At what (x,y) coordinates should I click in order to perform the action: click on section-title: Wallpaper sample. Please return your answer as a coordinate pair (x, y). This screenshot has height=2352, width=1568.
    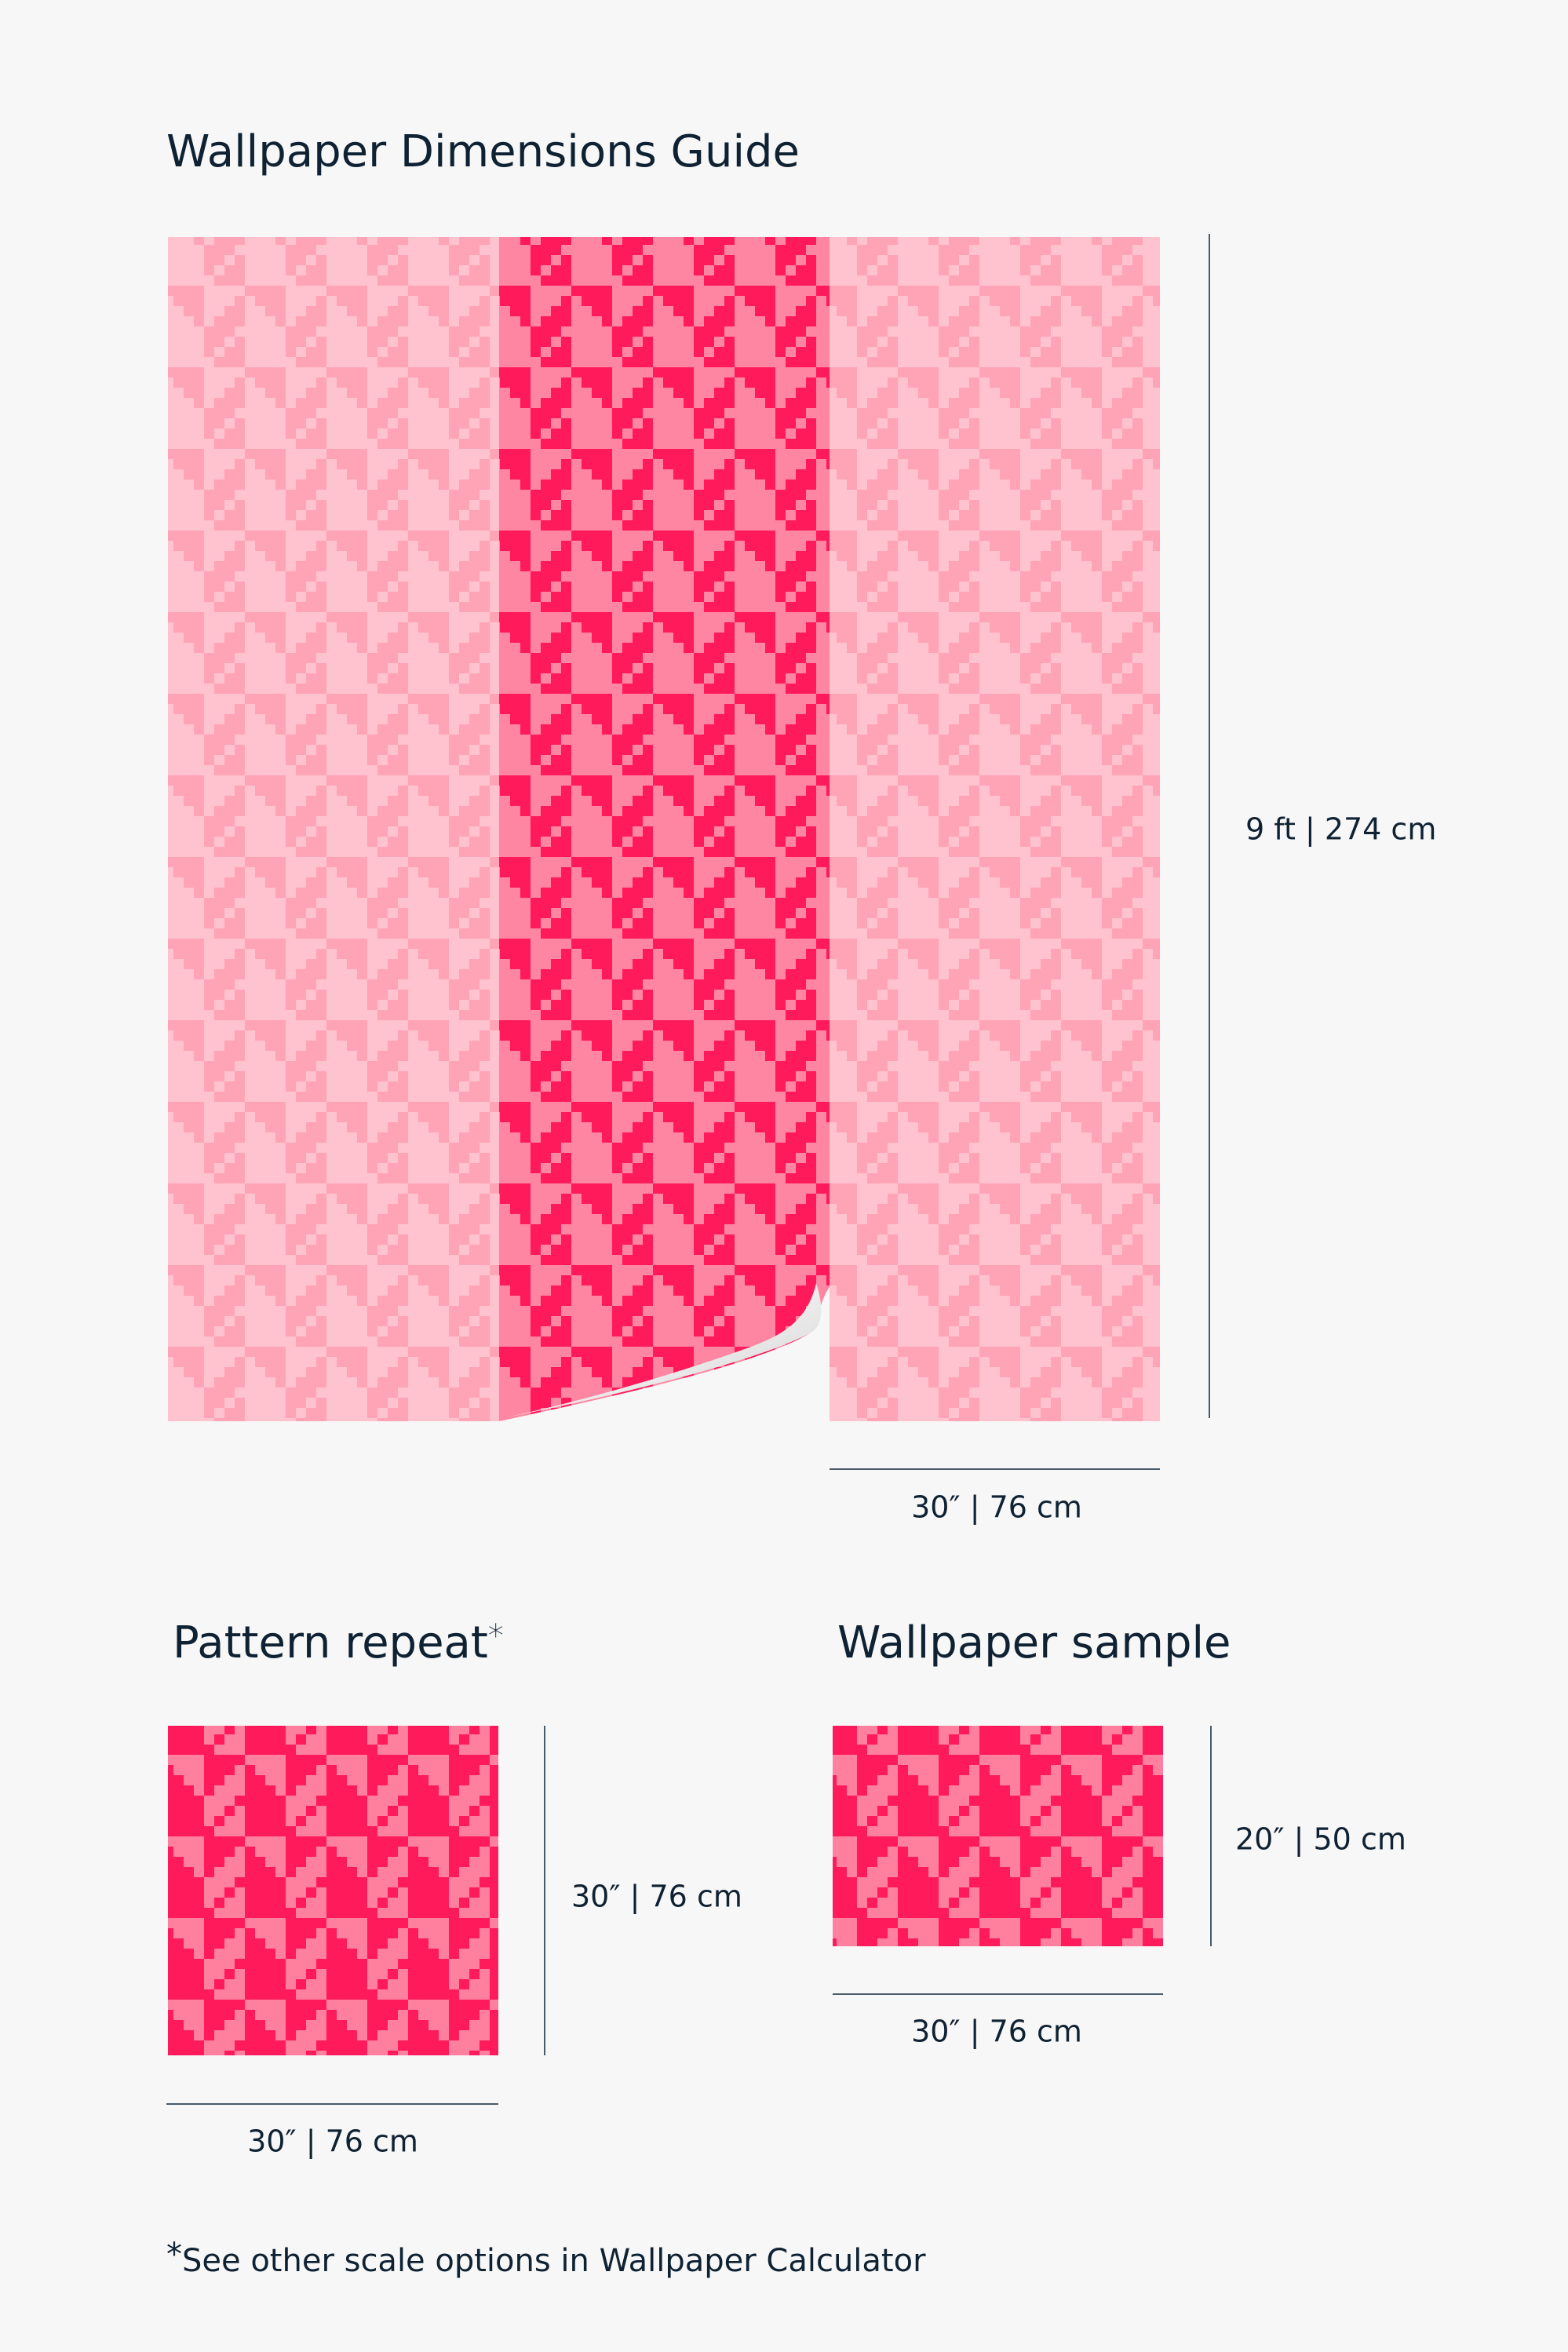
    Looking at the image, I should click on (1034, 1642).